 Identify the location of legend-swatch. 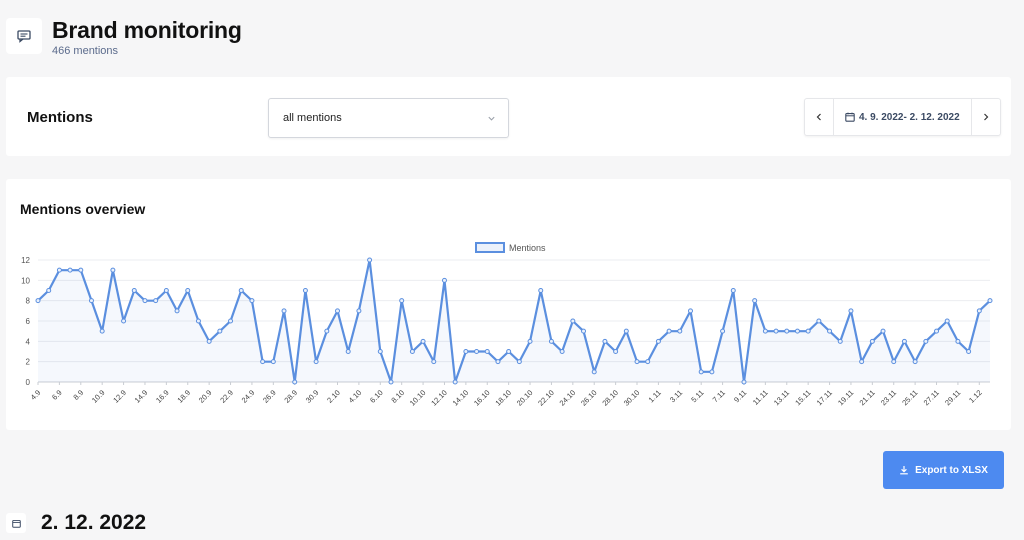
(490, 247).